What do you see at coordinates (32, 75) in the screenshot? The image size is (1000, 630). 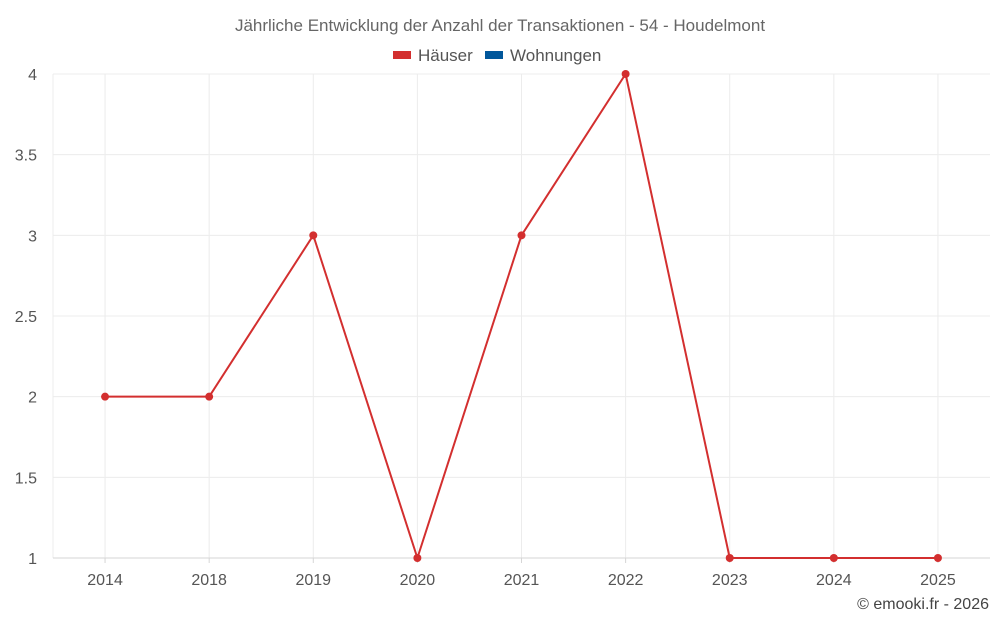 I see `y-tick-label: 4` at bounding box center [32, 75].